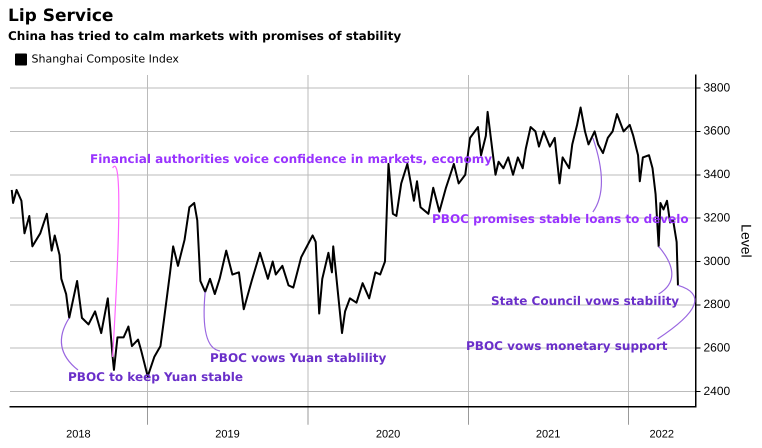  What do you see at coordinates (548, 434) in the screenshot?
I see `x-tick-label: 2021` at bounding box center [548, 434].